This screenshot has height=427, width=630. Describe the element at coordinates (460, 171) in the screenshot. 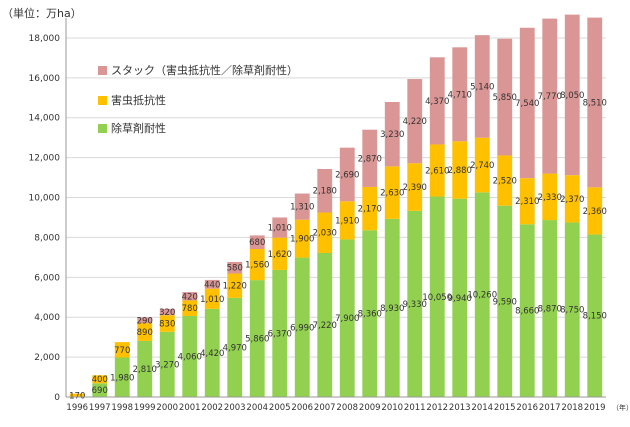

I see `insect-resistance-data-label: 2,880` at that location.